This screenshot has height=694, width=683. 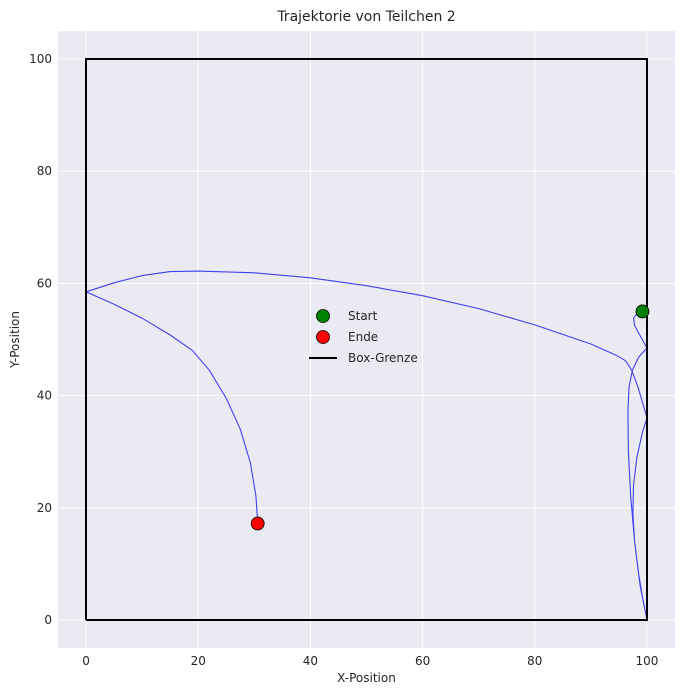 I want to click on start-marker, so click(x=642, y=311).